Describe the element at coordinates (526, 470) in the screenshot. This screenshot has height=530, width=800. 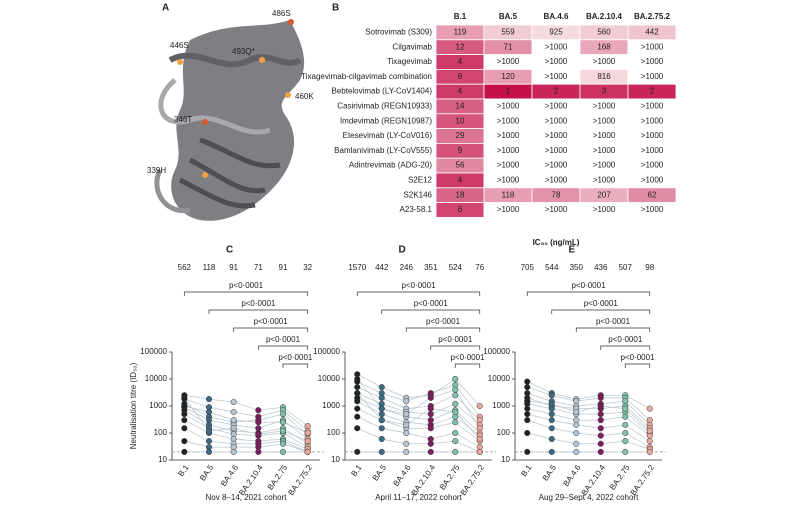
I see `x-tick-label: B.1` at that location.